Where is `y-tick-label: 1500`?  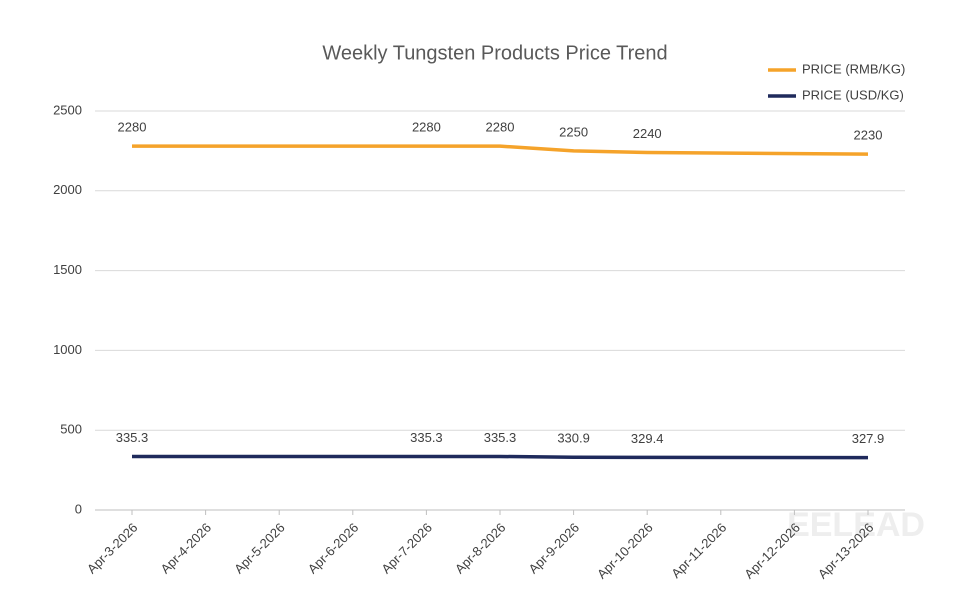
y-tick-label: 1500 is located at coordinates (67, 269).